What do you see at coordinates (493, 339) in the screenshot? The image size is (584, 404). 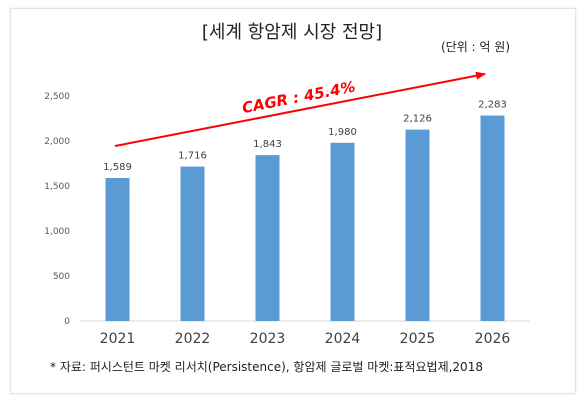 I see `x-tick-label: 2026` at bounding box center [493, 339].